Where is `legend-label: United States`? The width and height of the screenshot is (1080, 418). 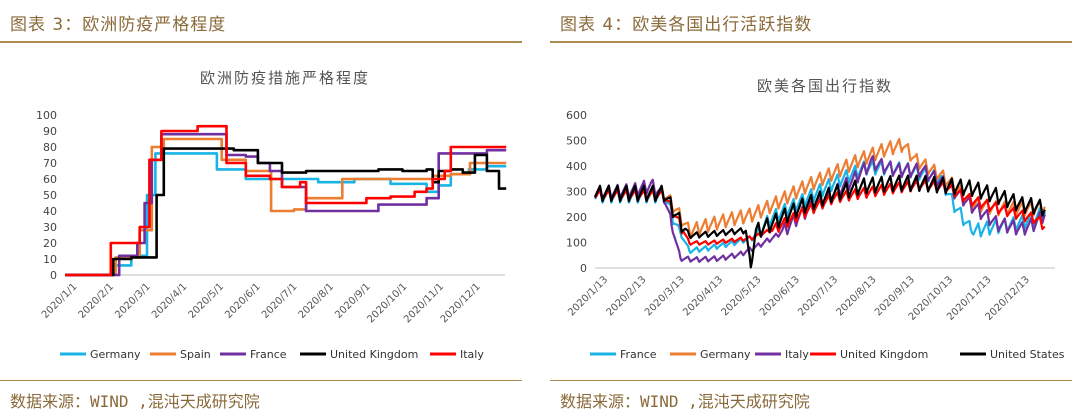 legend-label: United States is located at coordinates (1027, 354).